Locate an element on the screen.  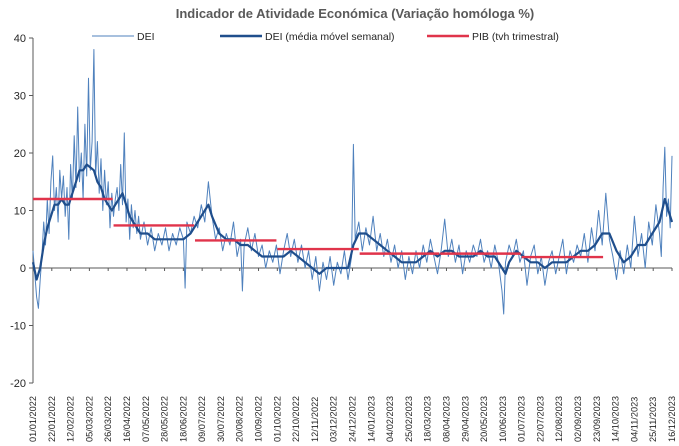
x-tick-label: 04/11/2023 is located at coordinates (634, 419).